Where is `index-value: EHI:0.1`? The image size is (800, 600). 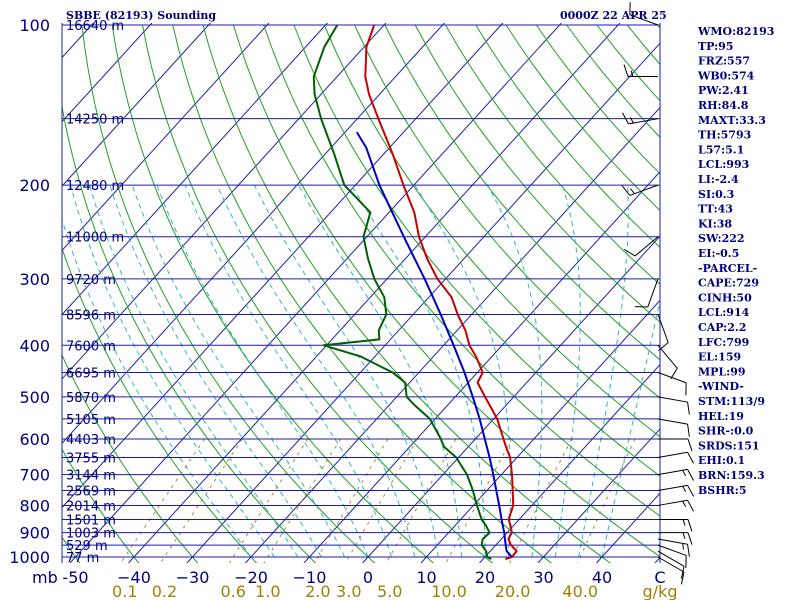
index-value: EHI:0.1 is located at coordinates (721, 460).